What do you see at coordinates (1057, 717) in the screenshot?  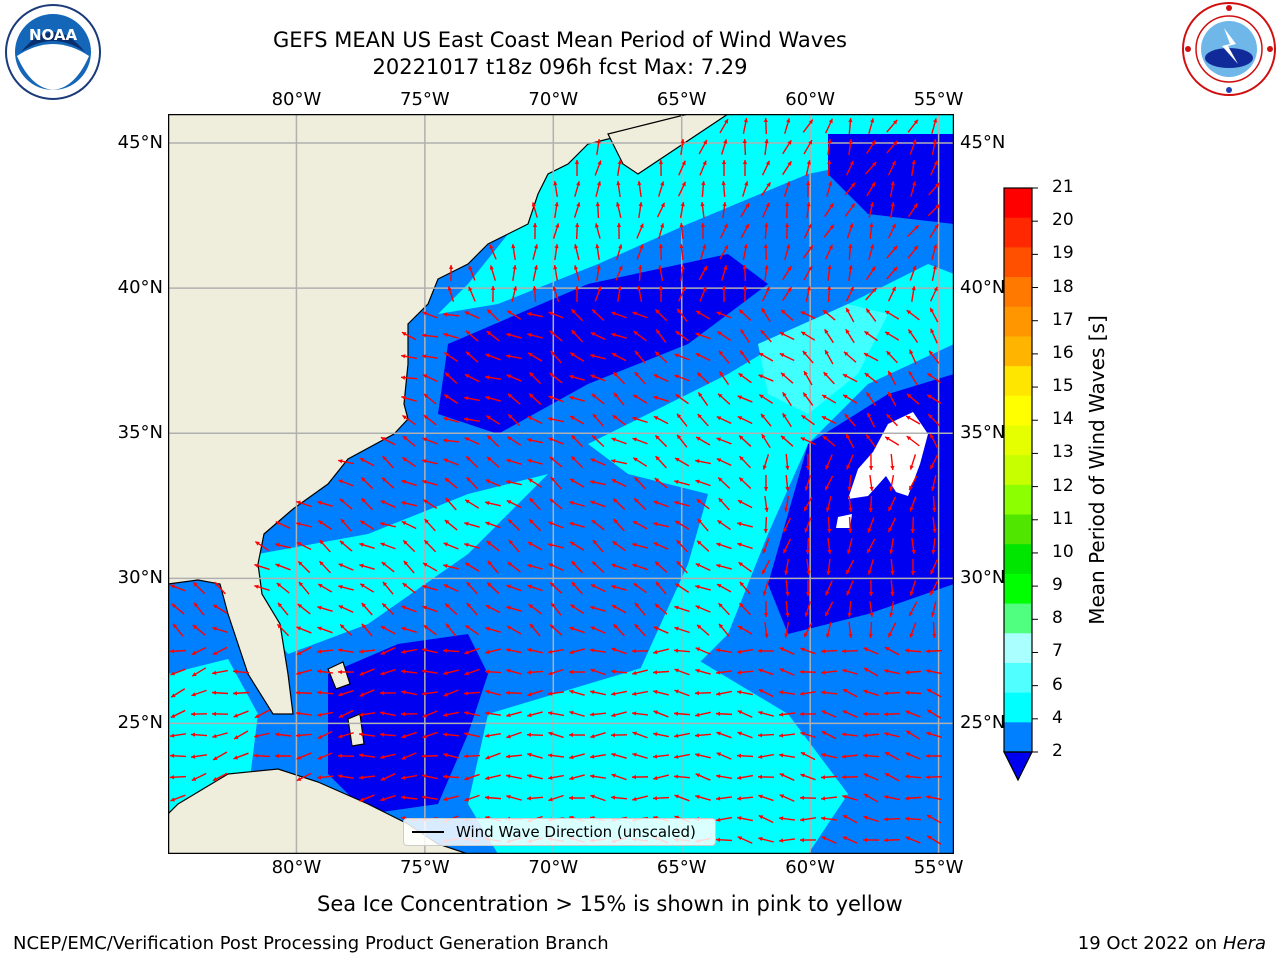 I see `colorbar-tick-label: 4` at bounding box center [1057, 717].